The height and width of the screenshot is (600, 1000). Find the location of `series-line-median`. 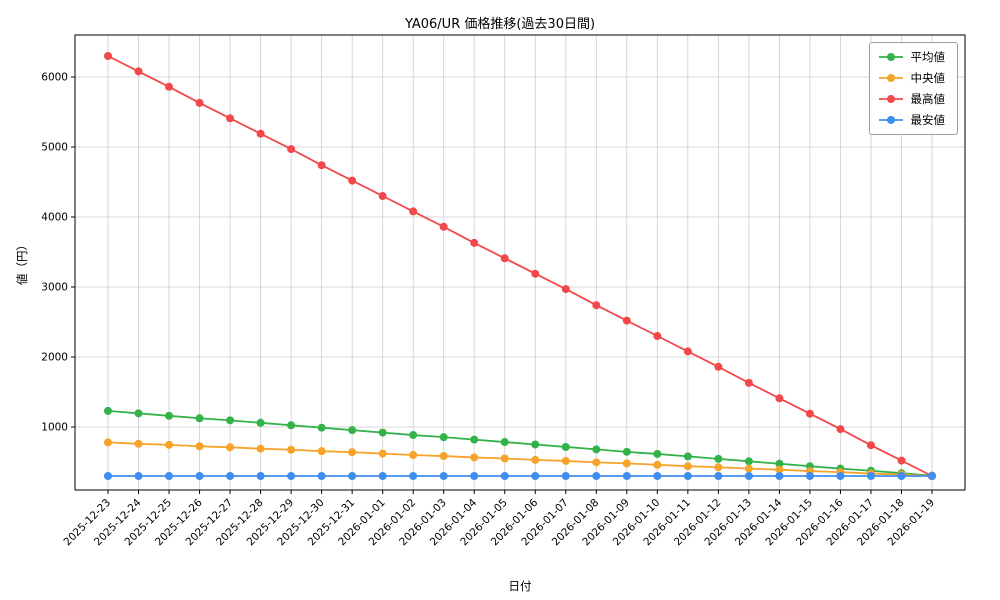

series-line-median is located at coordinates (520, 459).